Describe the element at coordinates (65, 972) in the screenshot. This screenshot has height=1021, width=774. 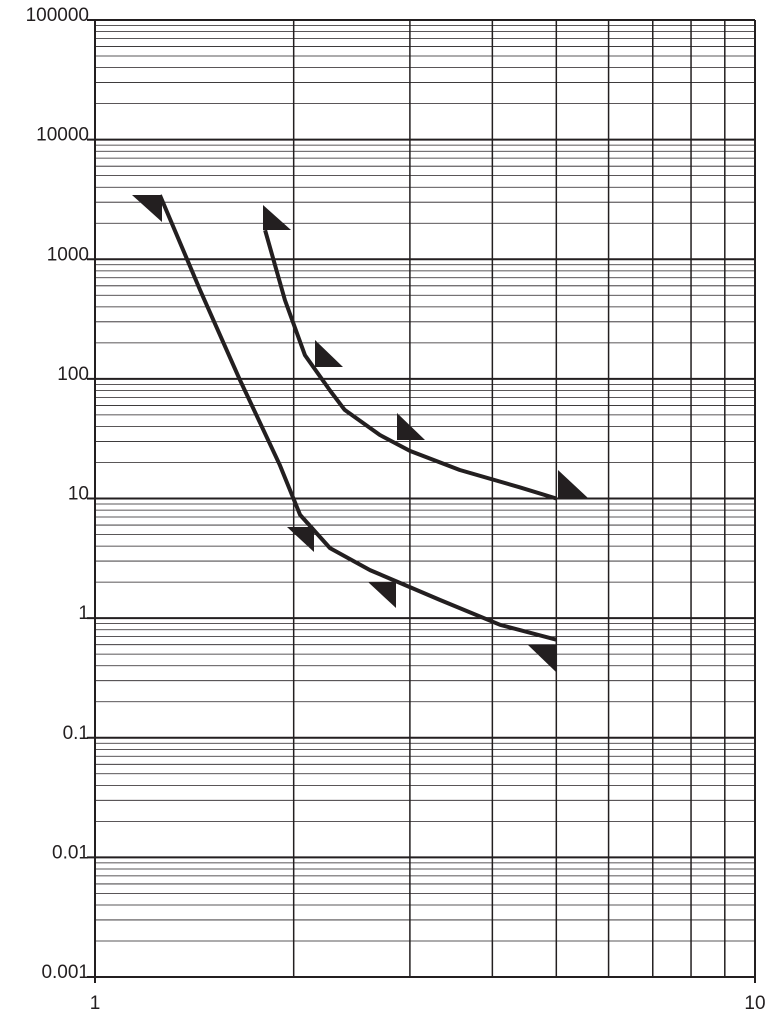
I see `y-tick-label: 0.001` at that location.